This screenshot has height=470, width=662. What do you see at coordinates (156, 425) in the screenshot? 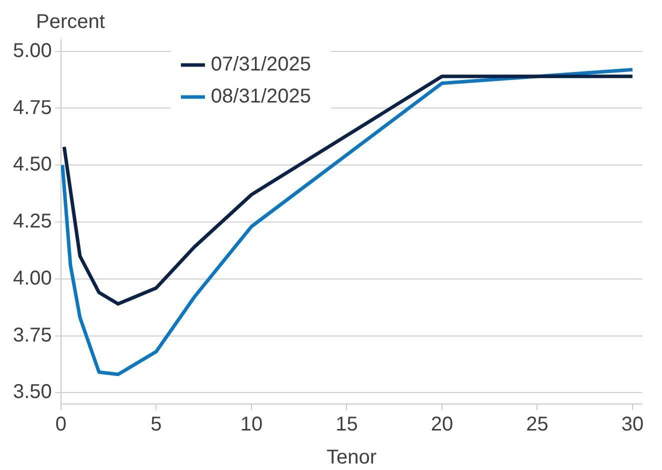
I see `x-tick-label: 5` at bounding box center [156, 425].